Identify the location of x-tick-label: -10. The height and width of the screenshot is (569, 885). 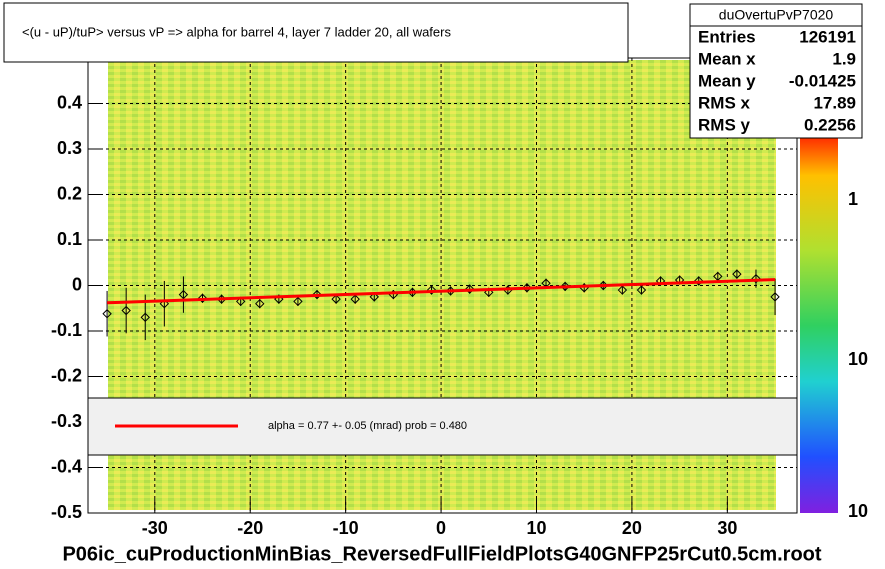
(346, 528).